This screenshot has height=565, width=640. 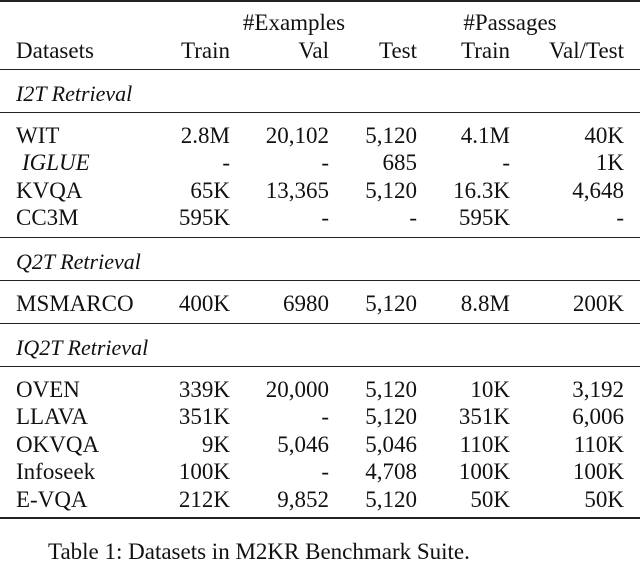 What do you see at coordinates (210, 190) in the screenshot?
I see `examples-train: 65K` at bounding box center [210, 190].